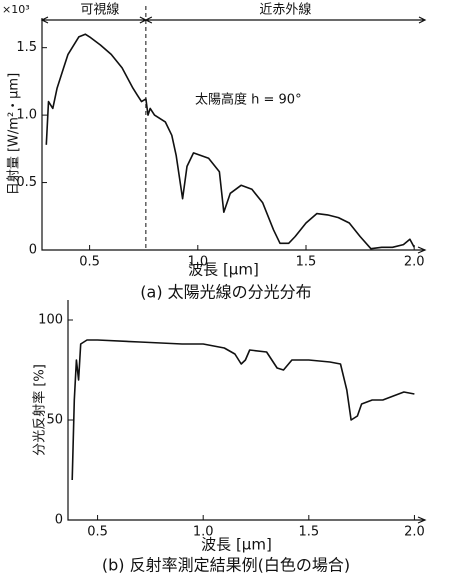 This screenshot has height=576, width=452. Describe the element at coordinates (54, 420) in the screenshot. I see `y-tick-label: 50` at that location.